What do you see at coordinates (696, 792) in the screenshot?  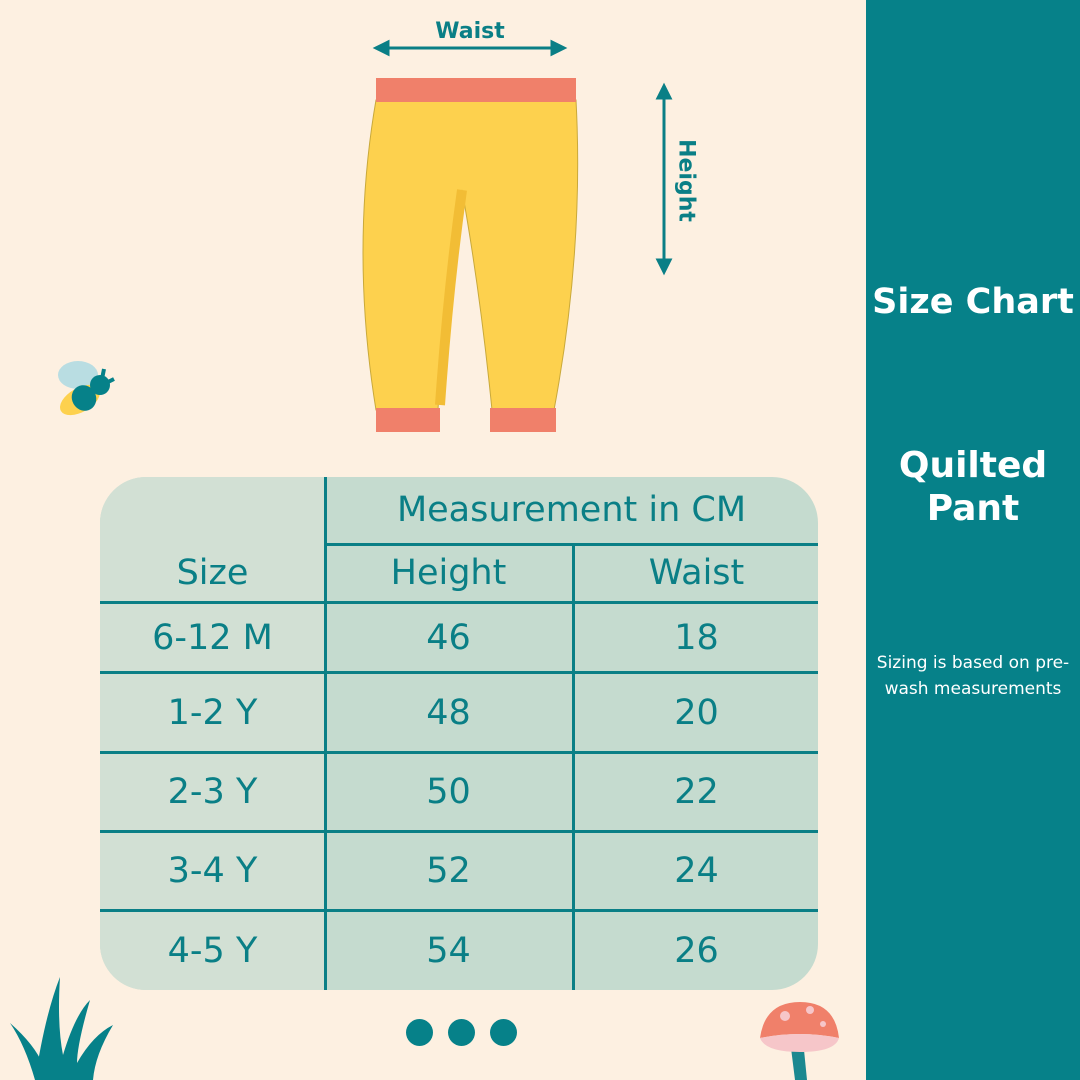 I see `cell-waist: 22` at bounding box center [696, 792].